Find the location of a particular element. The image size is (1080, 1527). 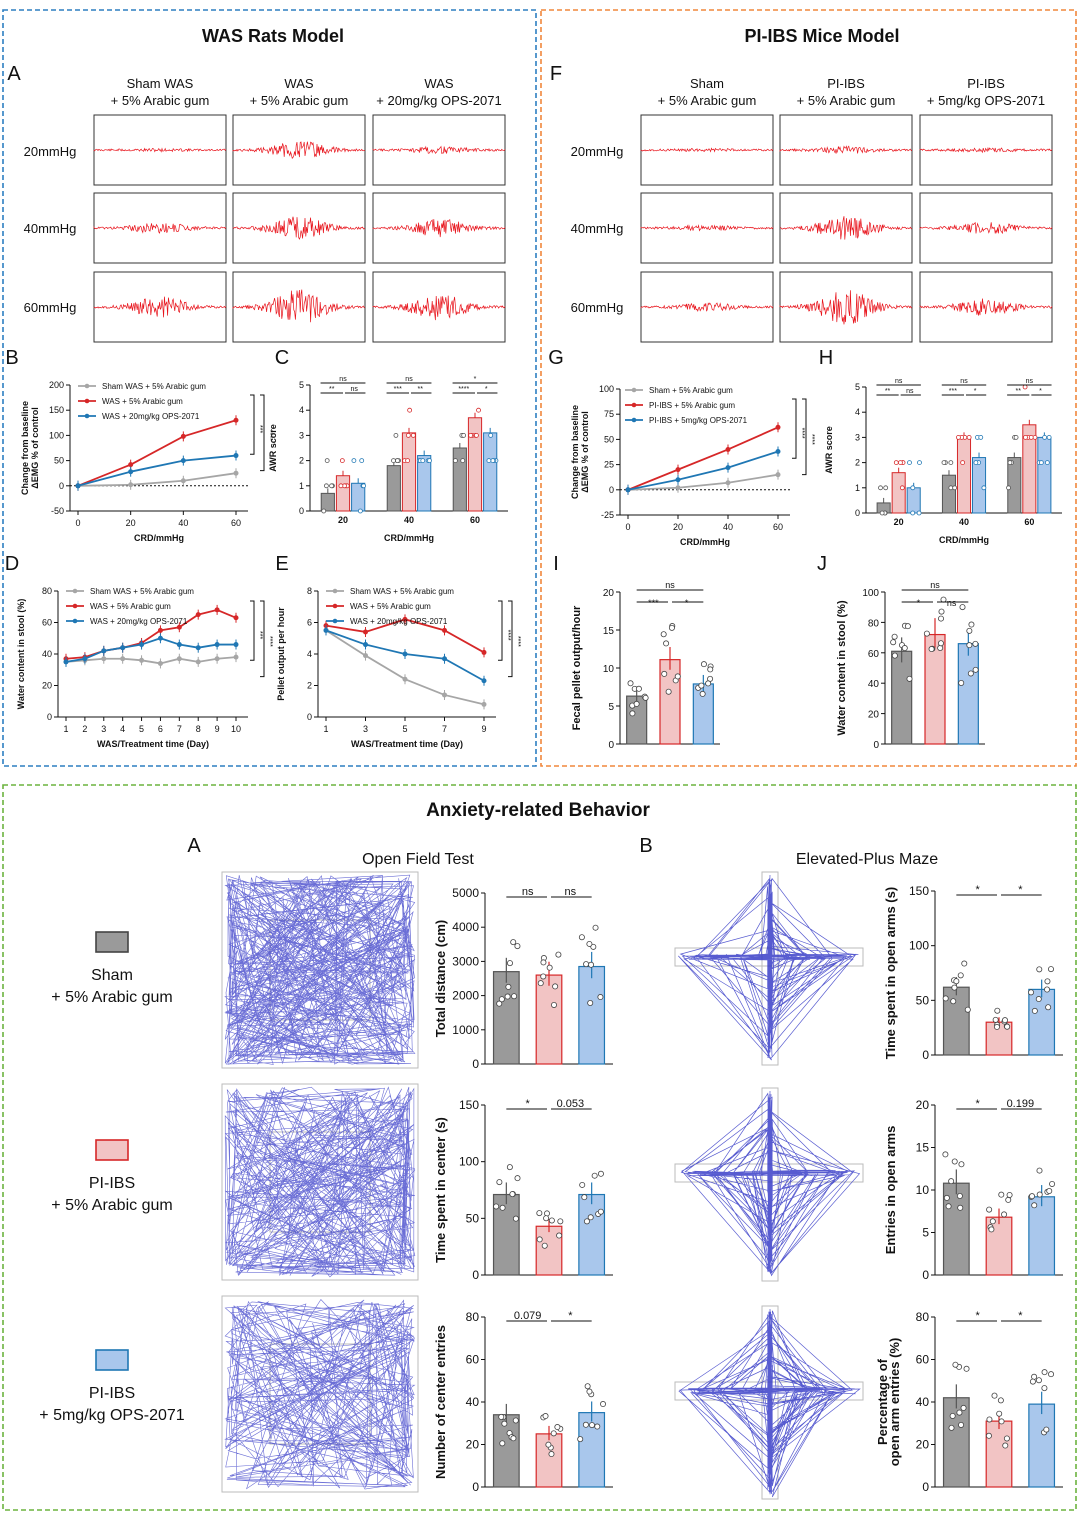

y-tick-label: 40 is located at coordinates (473, 1402).